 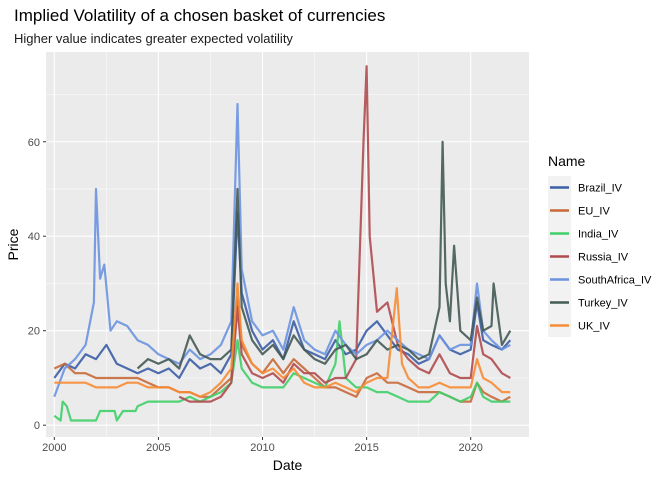 I want to click on series-line-india-iv, so click(x=282, y=371).